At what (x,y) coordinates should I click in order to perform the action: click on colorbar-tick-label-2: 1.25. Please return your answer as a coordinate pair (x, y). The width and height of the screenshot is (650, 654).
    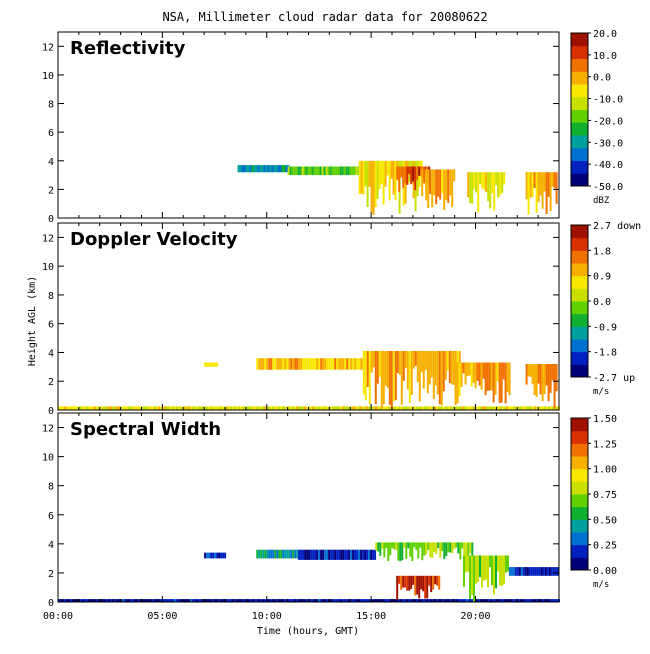
    Looking at the image, I should click on (605, 444).